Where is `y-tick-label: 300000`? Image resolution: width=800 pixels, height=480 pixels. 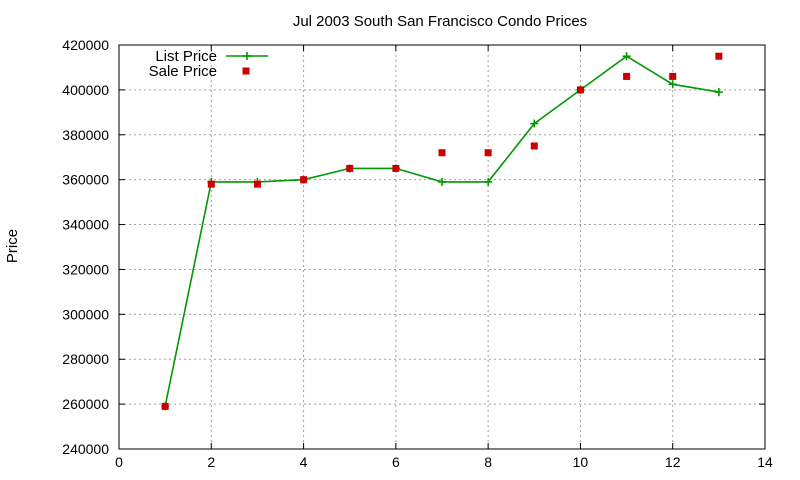 y-tick-label: 300000 is located at coordinates (85, 314).